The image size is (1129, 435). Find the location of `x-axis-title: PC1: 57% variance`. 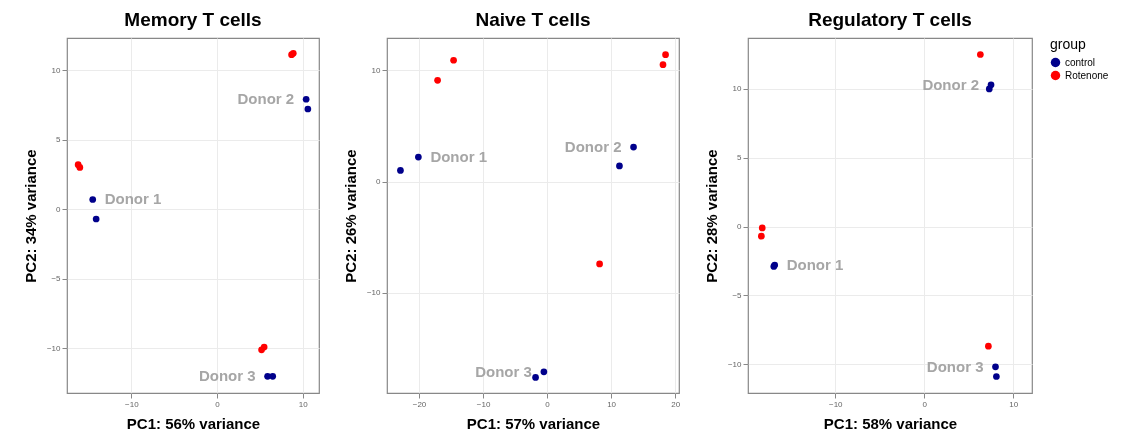

x-axis-title: PC1: 57% variance is located at coordinates (533, 423).